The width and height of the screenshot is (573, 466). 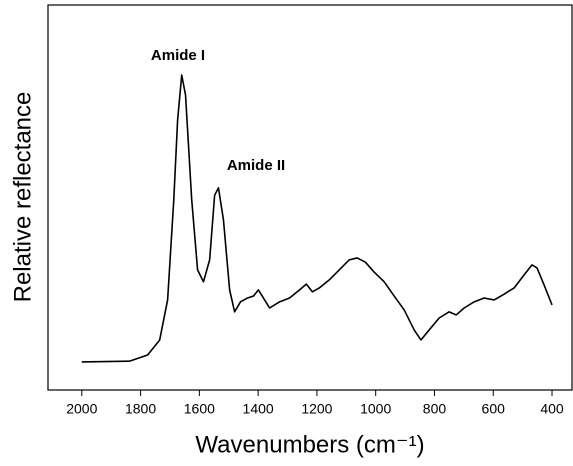 I want to click on x-tick-label: 1400, so click(x=258, y=409).